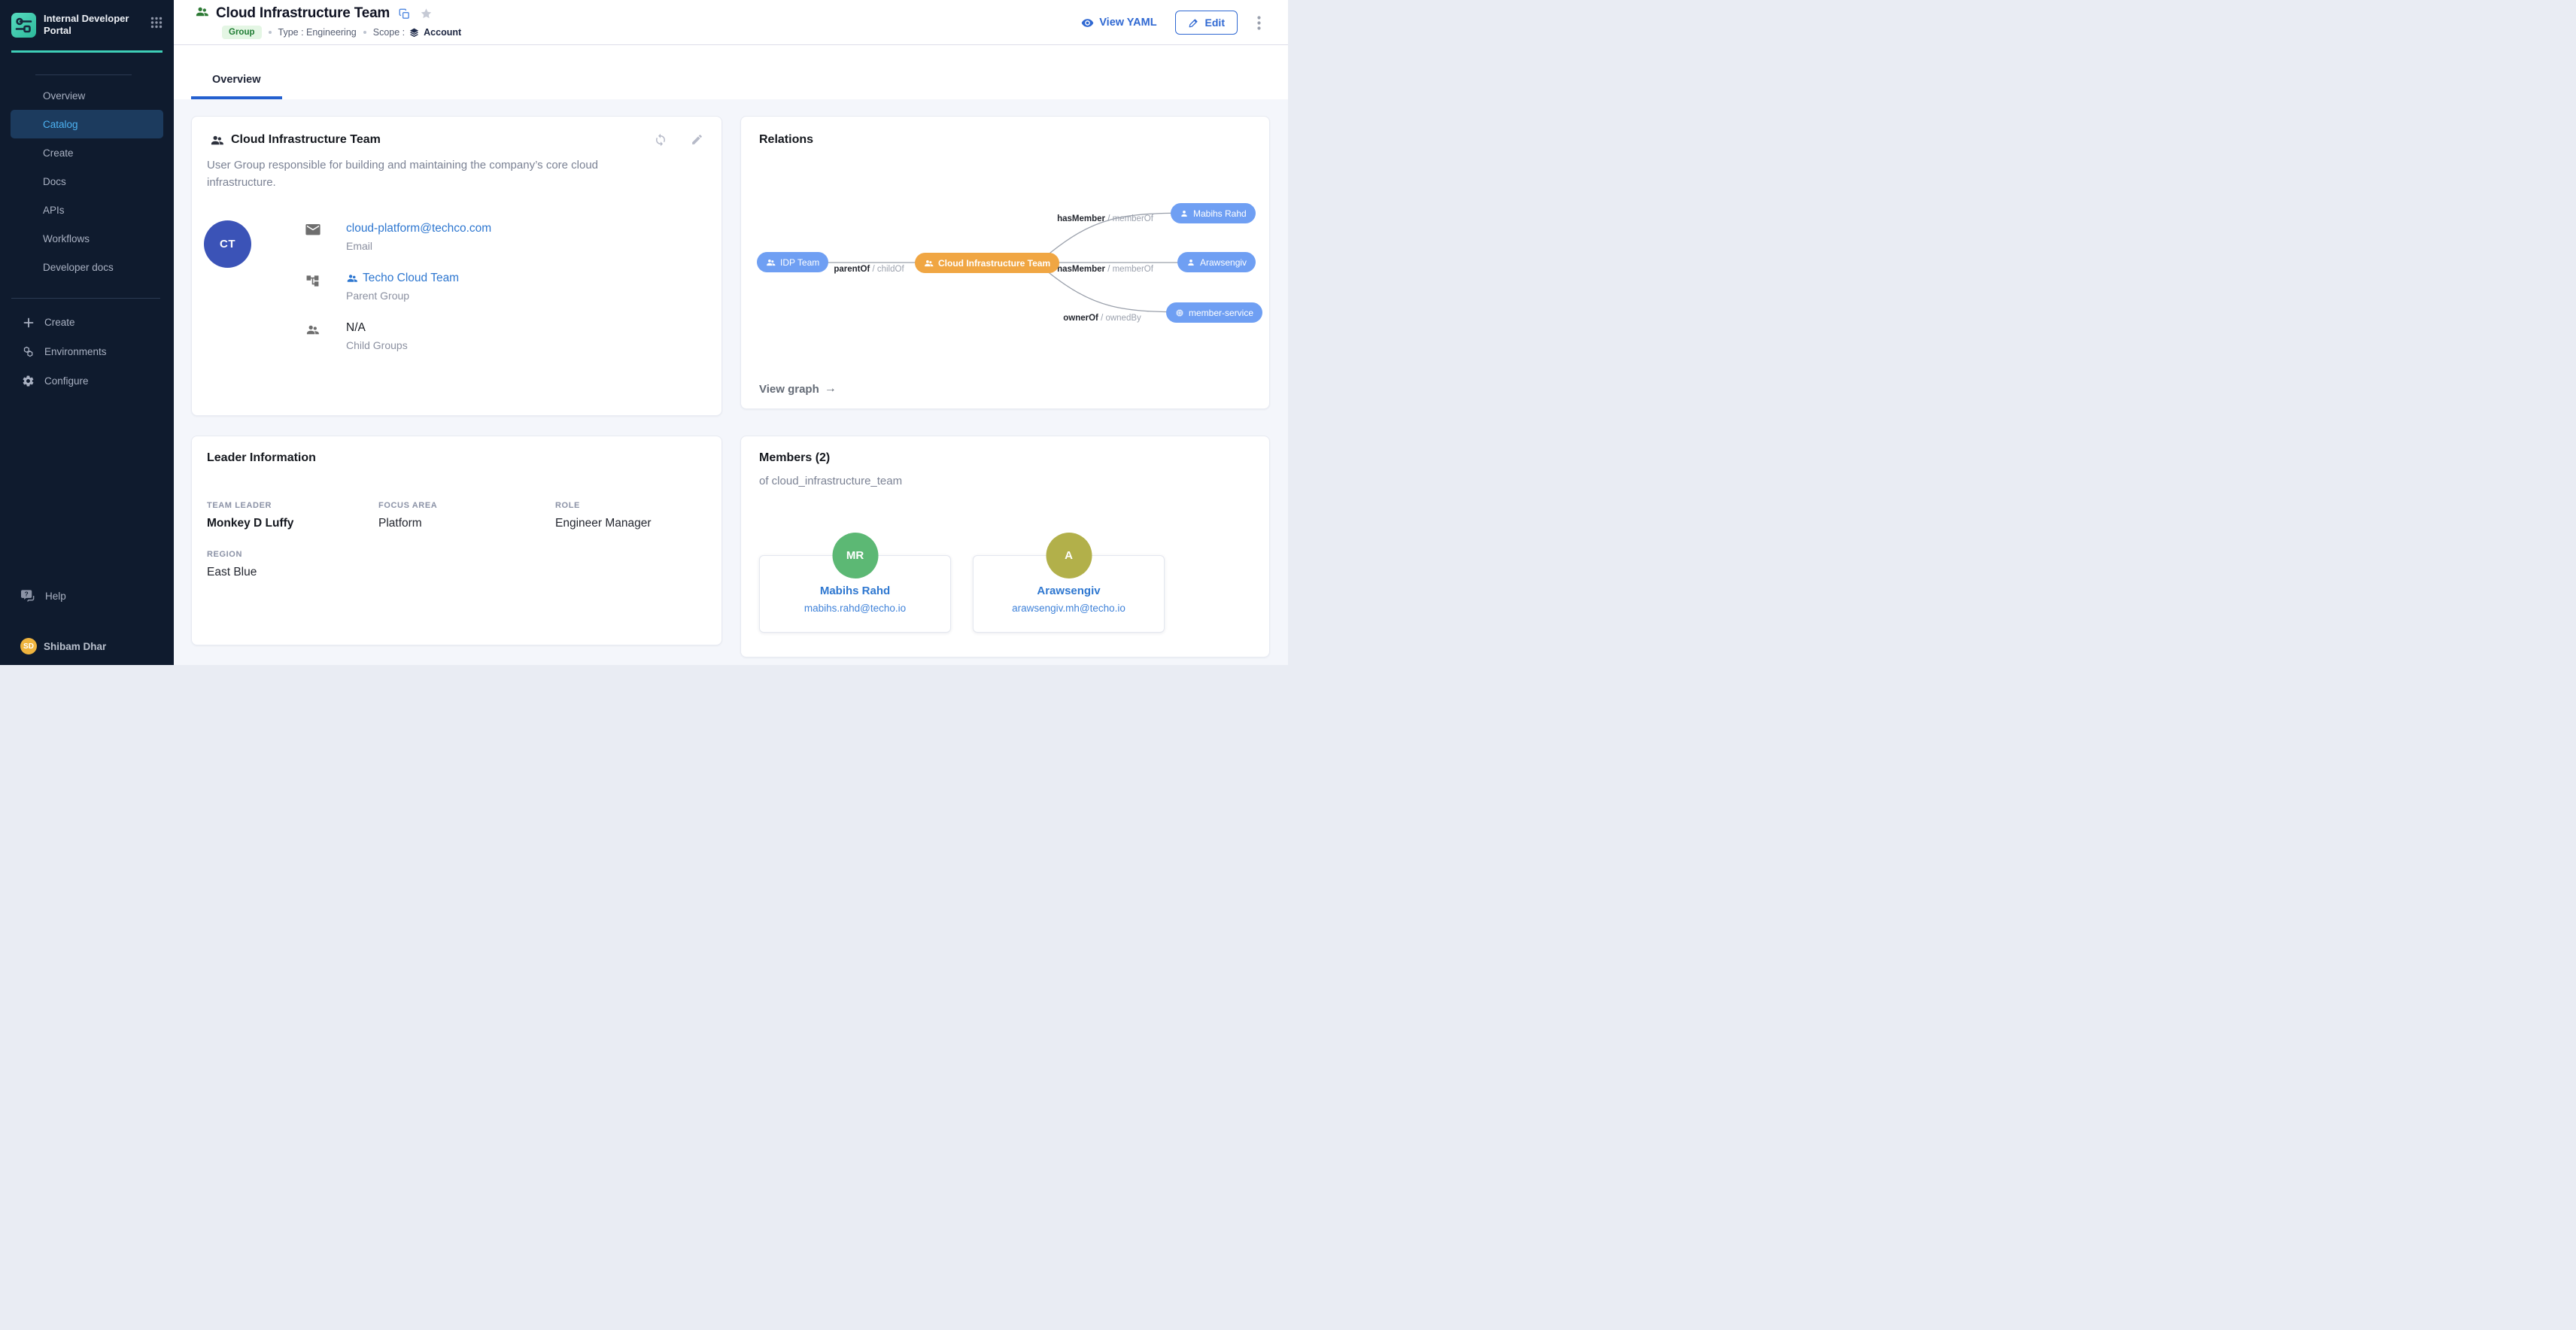 This screenshot has width=2576, height=1330. I want to click on sidebar-tool-create: Create, so click(87, 323).